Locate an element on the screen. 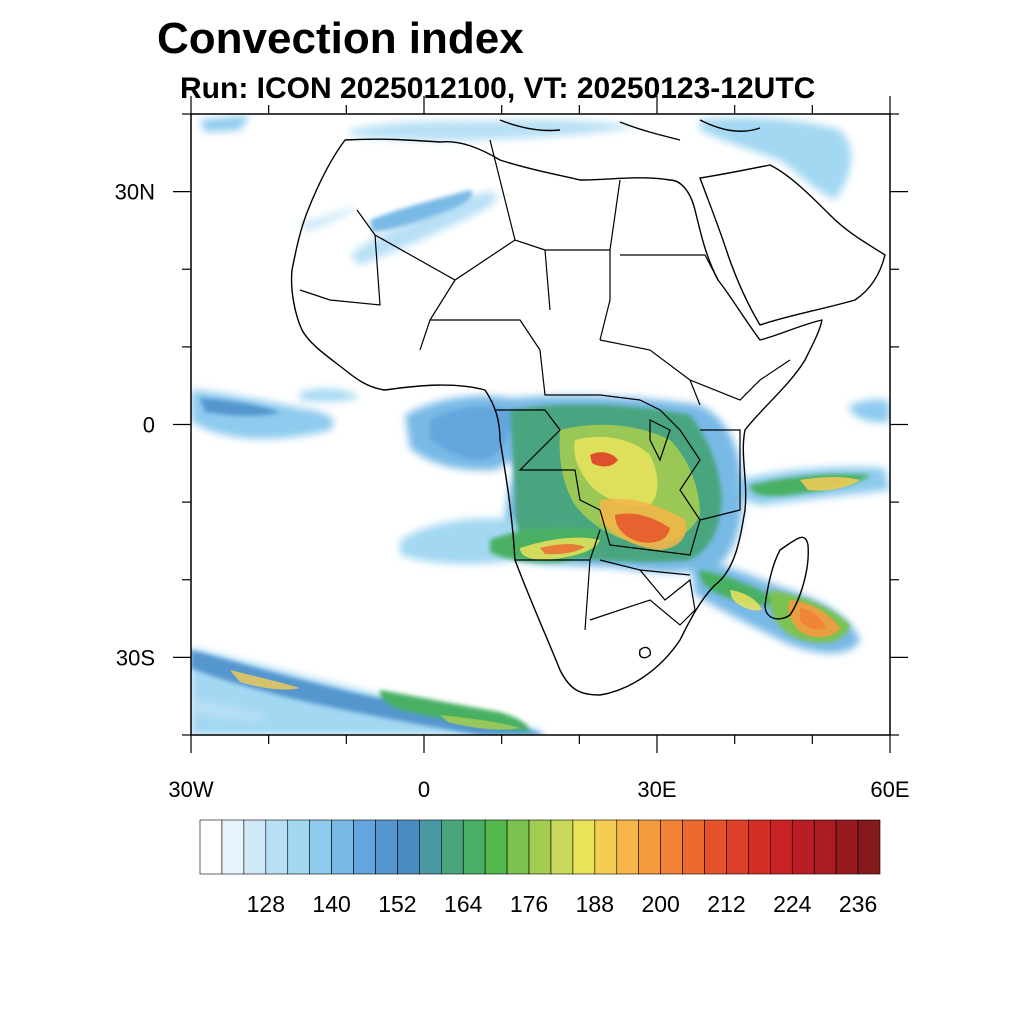 The width and height of the screenshot is (1024, 1024). lon-tick-label: 60E is located at coordinates (889, 789).